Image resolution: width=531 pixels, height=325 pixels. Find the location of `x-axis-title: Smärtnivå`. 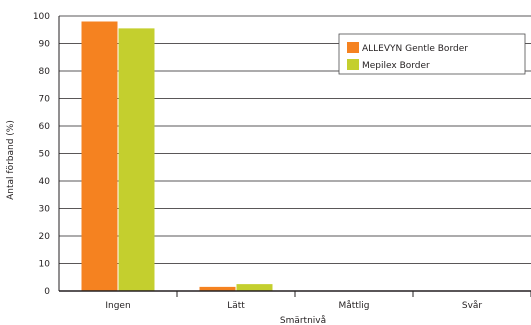

x-axis-title: Smärtnivå is located at coordinates (303, 320).